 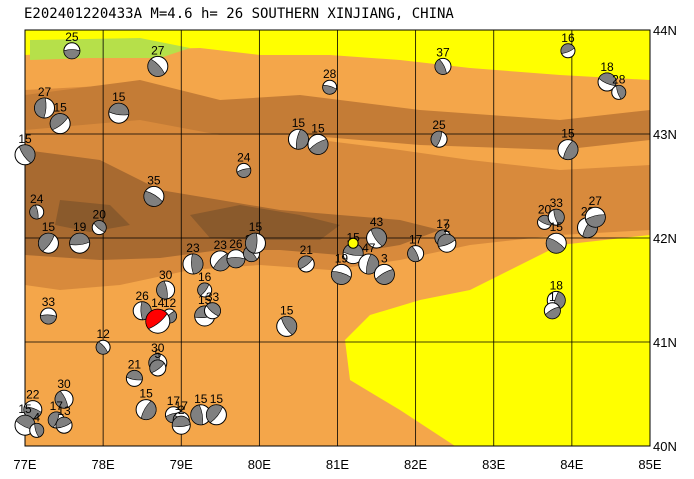 What do you see at coordinates (665, 342) in the screenshot?
I see `latitude-label: 41N` at bounding box center [665, 342].